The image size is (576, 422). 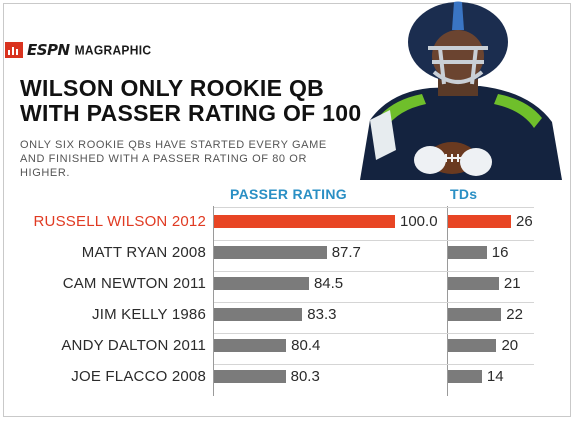 I want to click on row-label-4: ANDY DALTON 2011, so click(x=133, y=345).